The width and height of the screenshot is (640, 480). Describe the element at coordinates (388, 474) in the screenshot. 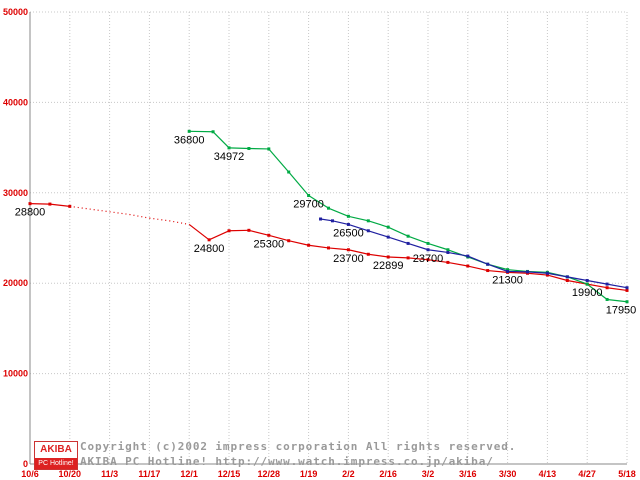

I see `x-axis-tick-label: 2/16` at that location.